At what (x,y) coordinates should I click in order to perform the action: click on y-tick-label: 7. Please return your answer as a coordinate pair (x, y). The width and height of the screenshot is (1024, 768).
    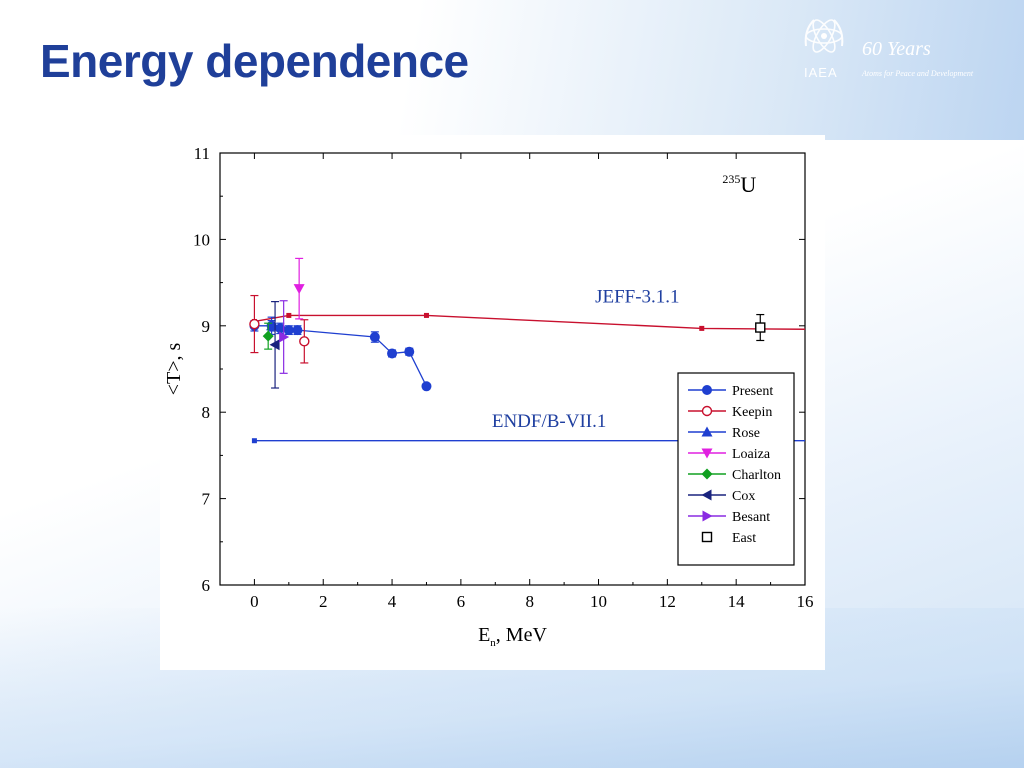
    Looking at the image, I should click on (206, 499).